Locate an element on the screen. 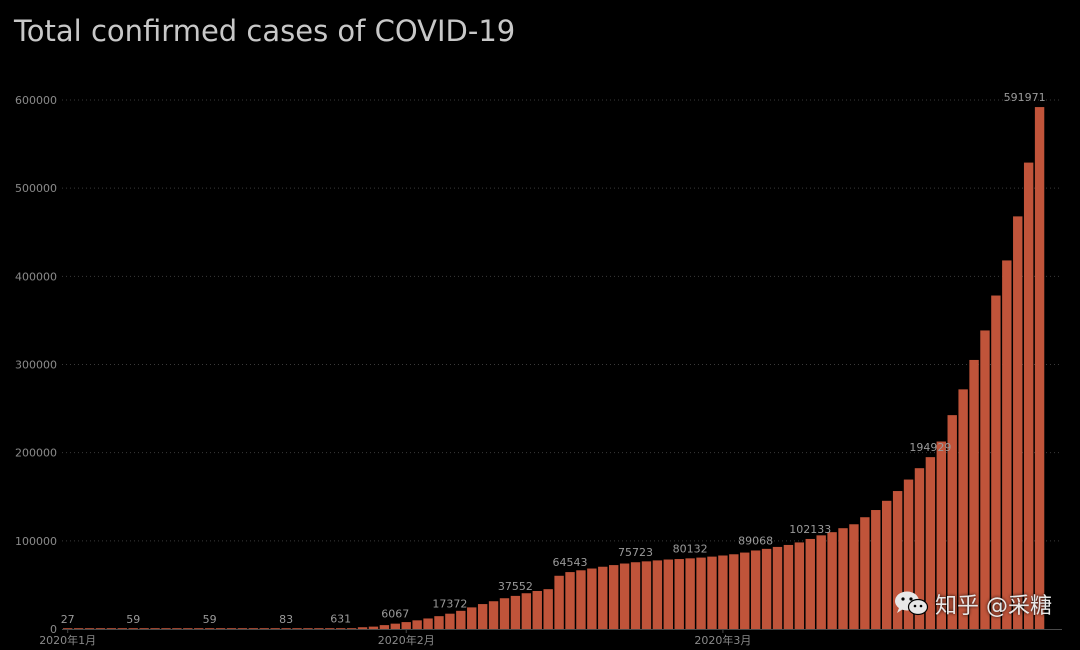  y-tick-label: 300000 is located at coordinates (36, 365).